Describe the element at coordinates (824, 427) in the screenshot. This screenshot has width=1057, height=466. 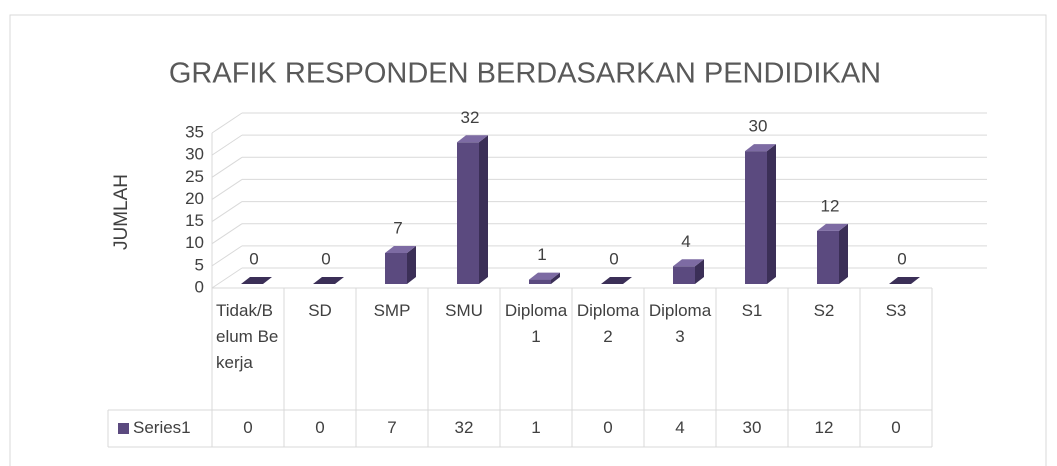
I see `table-value: 12` at that location.